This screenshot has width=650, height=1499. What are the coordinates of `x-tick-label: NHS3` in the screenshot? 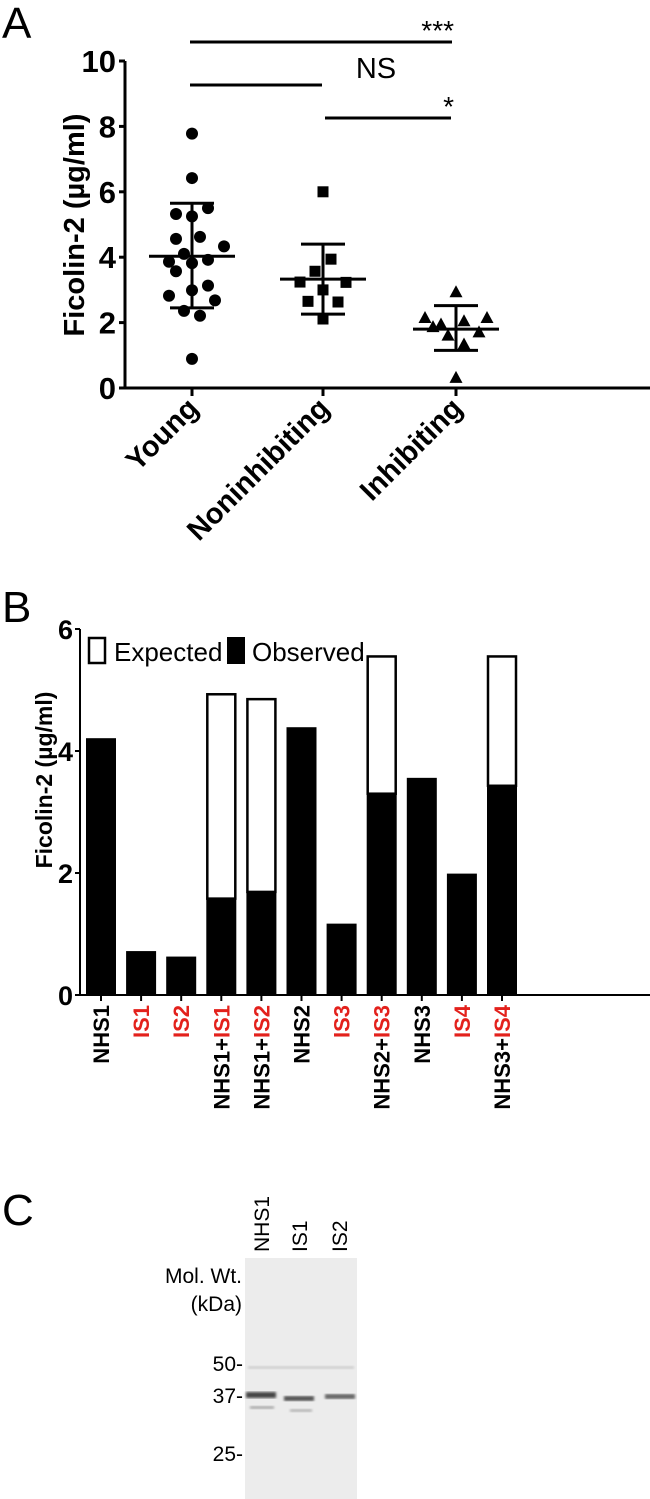 It's located at (422, 1034).